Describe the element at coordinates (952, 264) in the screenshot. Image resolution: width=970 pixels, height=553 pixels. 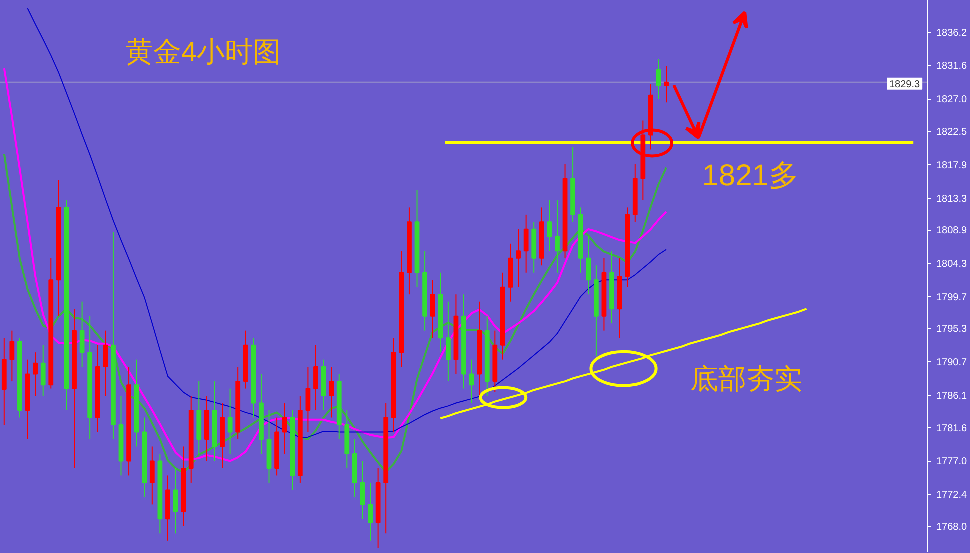
I see `y-tick-label: 1804.3` at that location.